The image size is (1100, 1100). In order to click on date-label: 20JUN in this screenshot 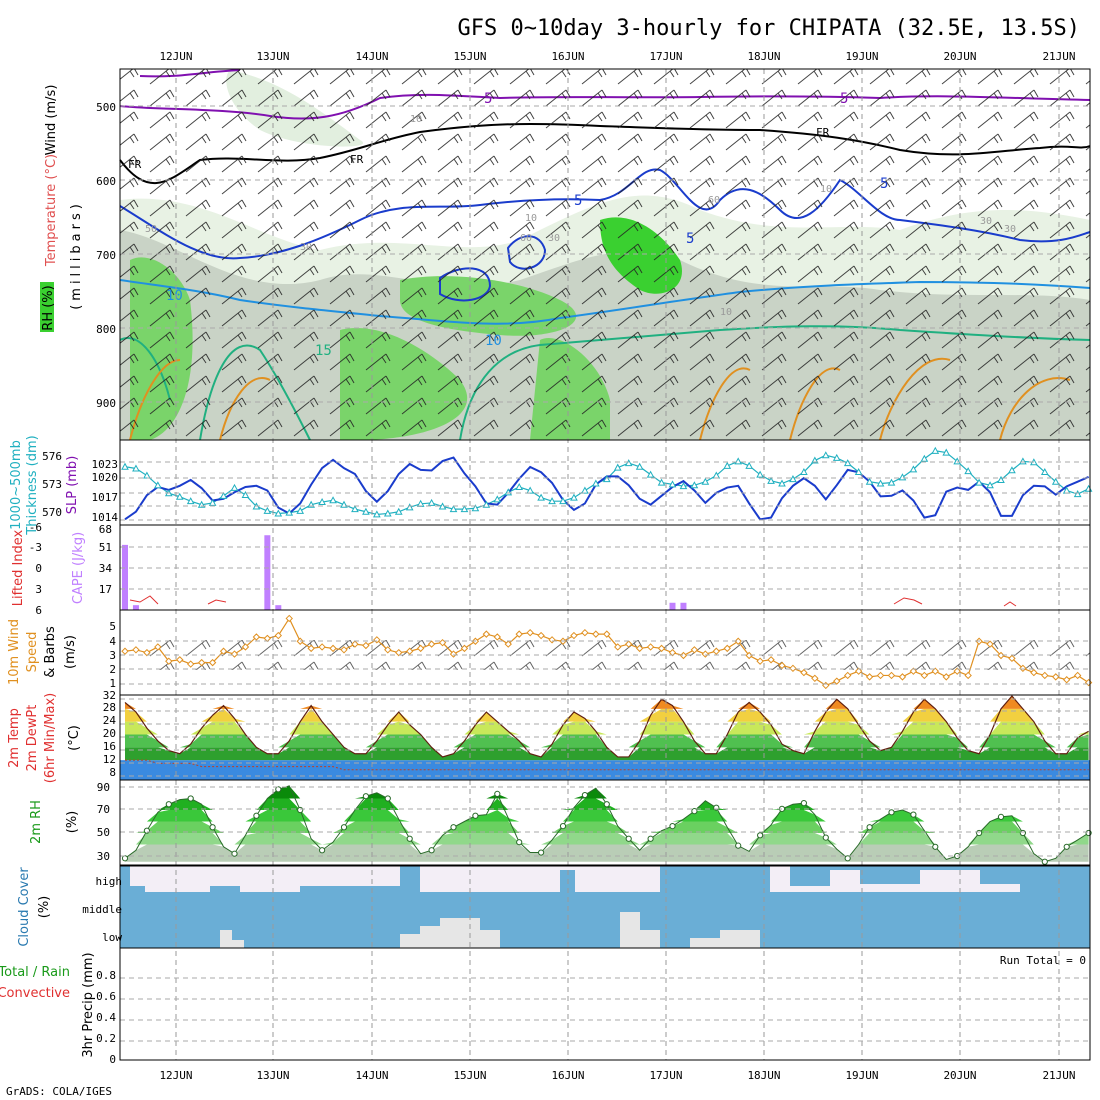, I will do `click(959, 56)`.